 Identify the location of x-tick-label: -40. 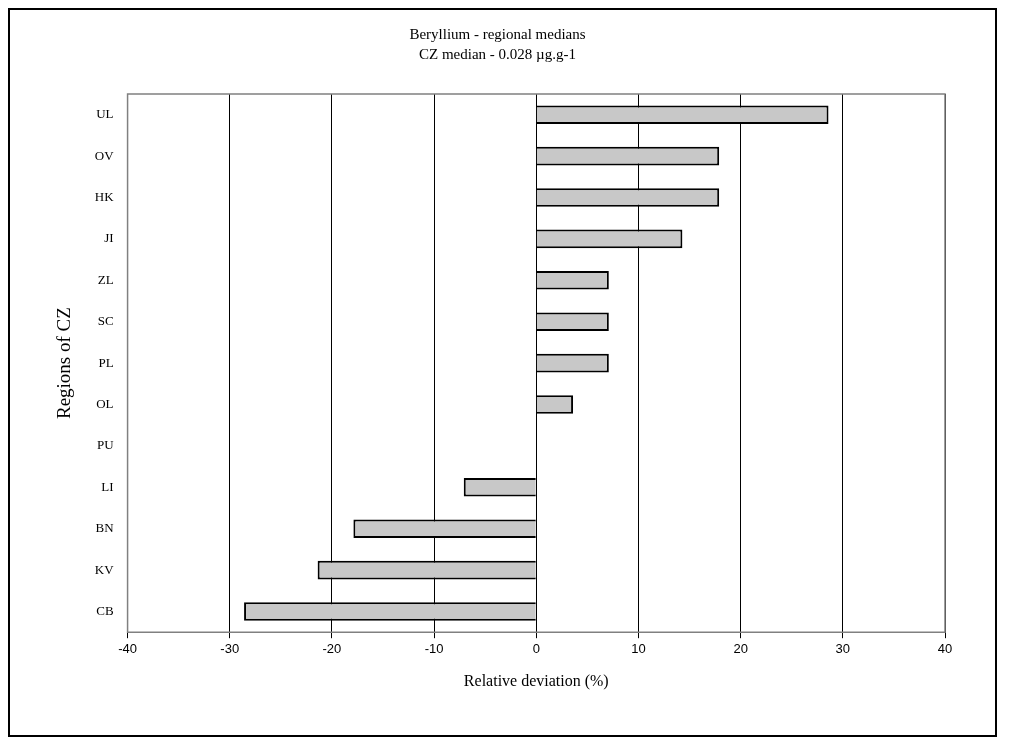
(127, 648).